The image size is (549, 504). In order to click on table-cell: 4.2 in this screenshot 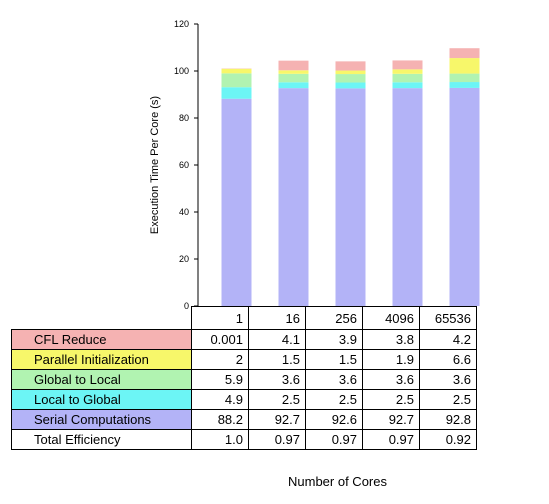, I will do `click(448, 339)`.